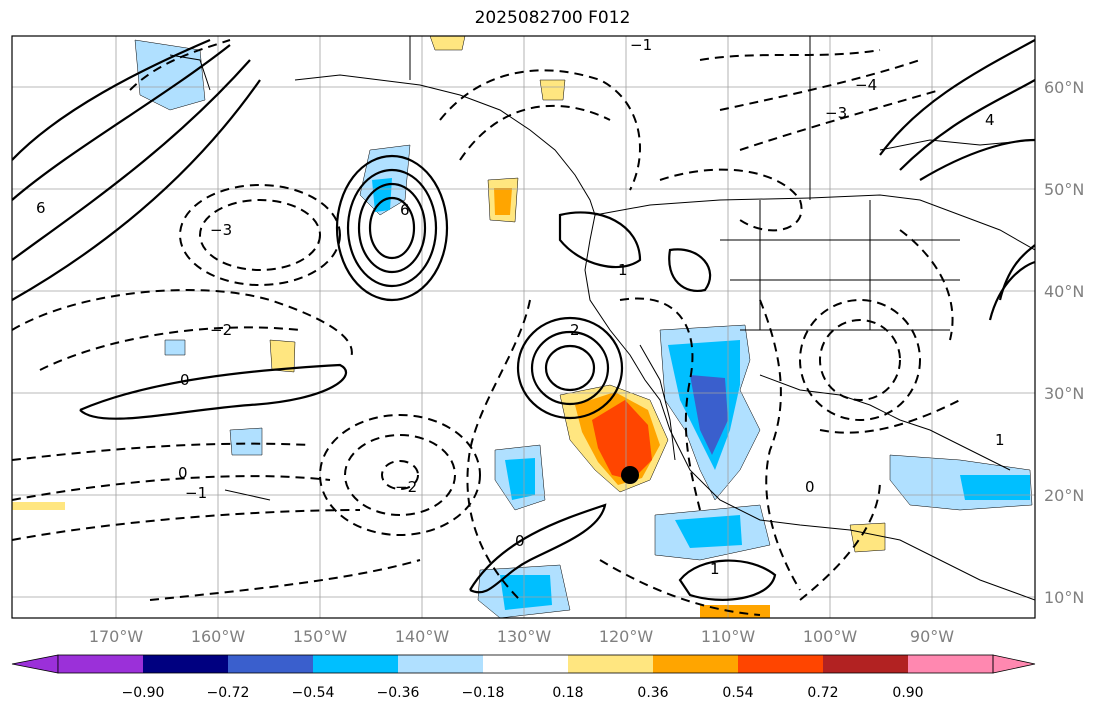 The width and height of the screenshot is (1105, 712). Describe the element at coordinates (116, 636) in the screenshot. I see `lon-tick-label: 170°W` at that location.